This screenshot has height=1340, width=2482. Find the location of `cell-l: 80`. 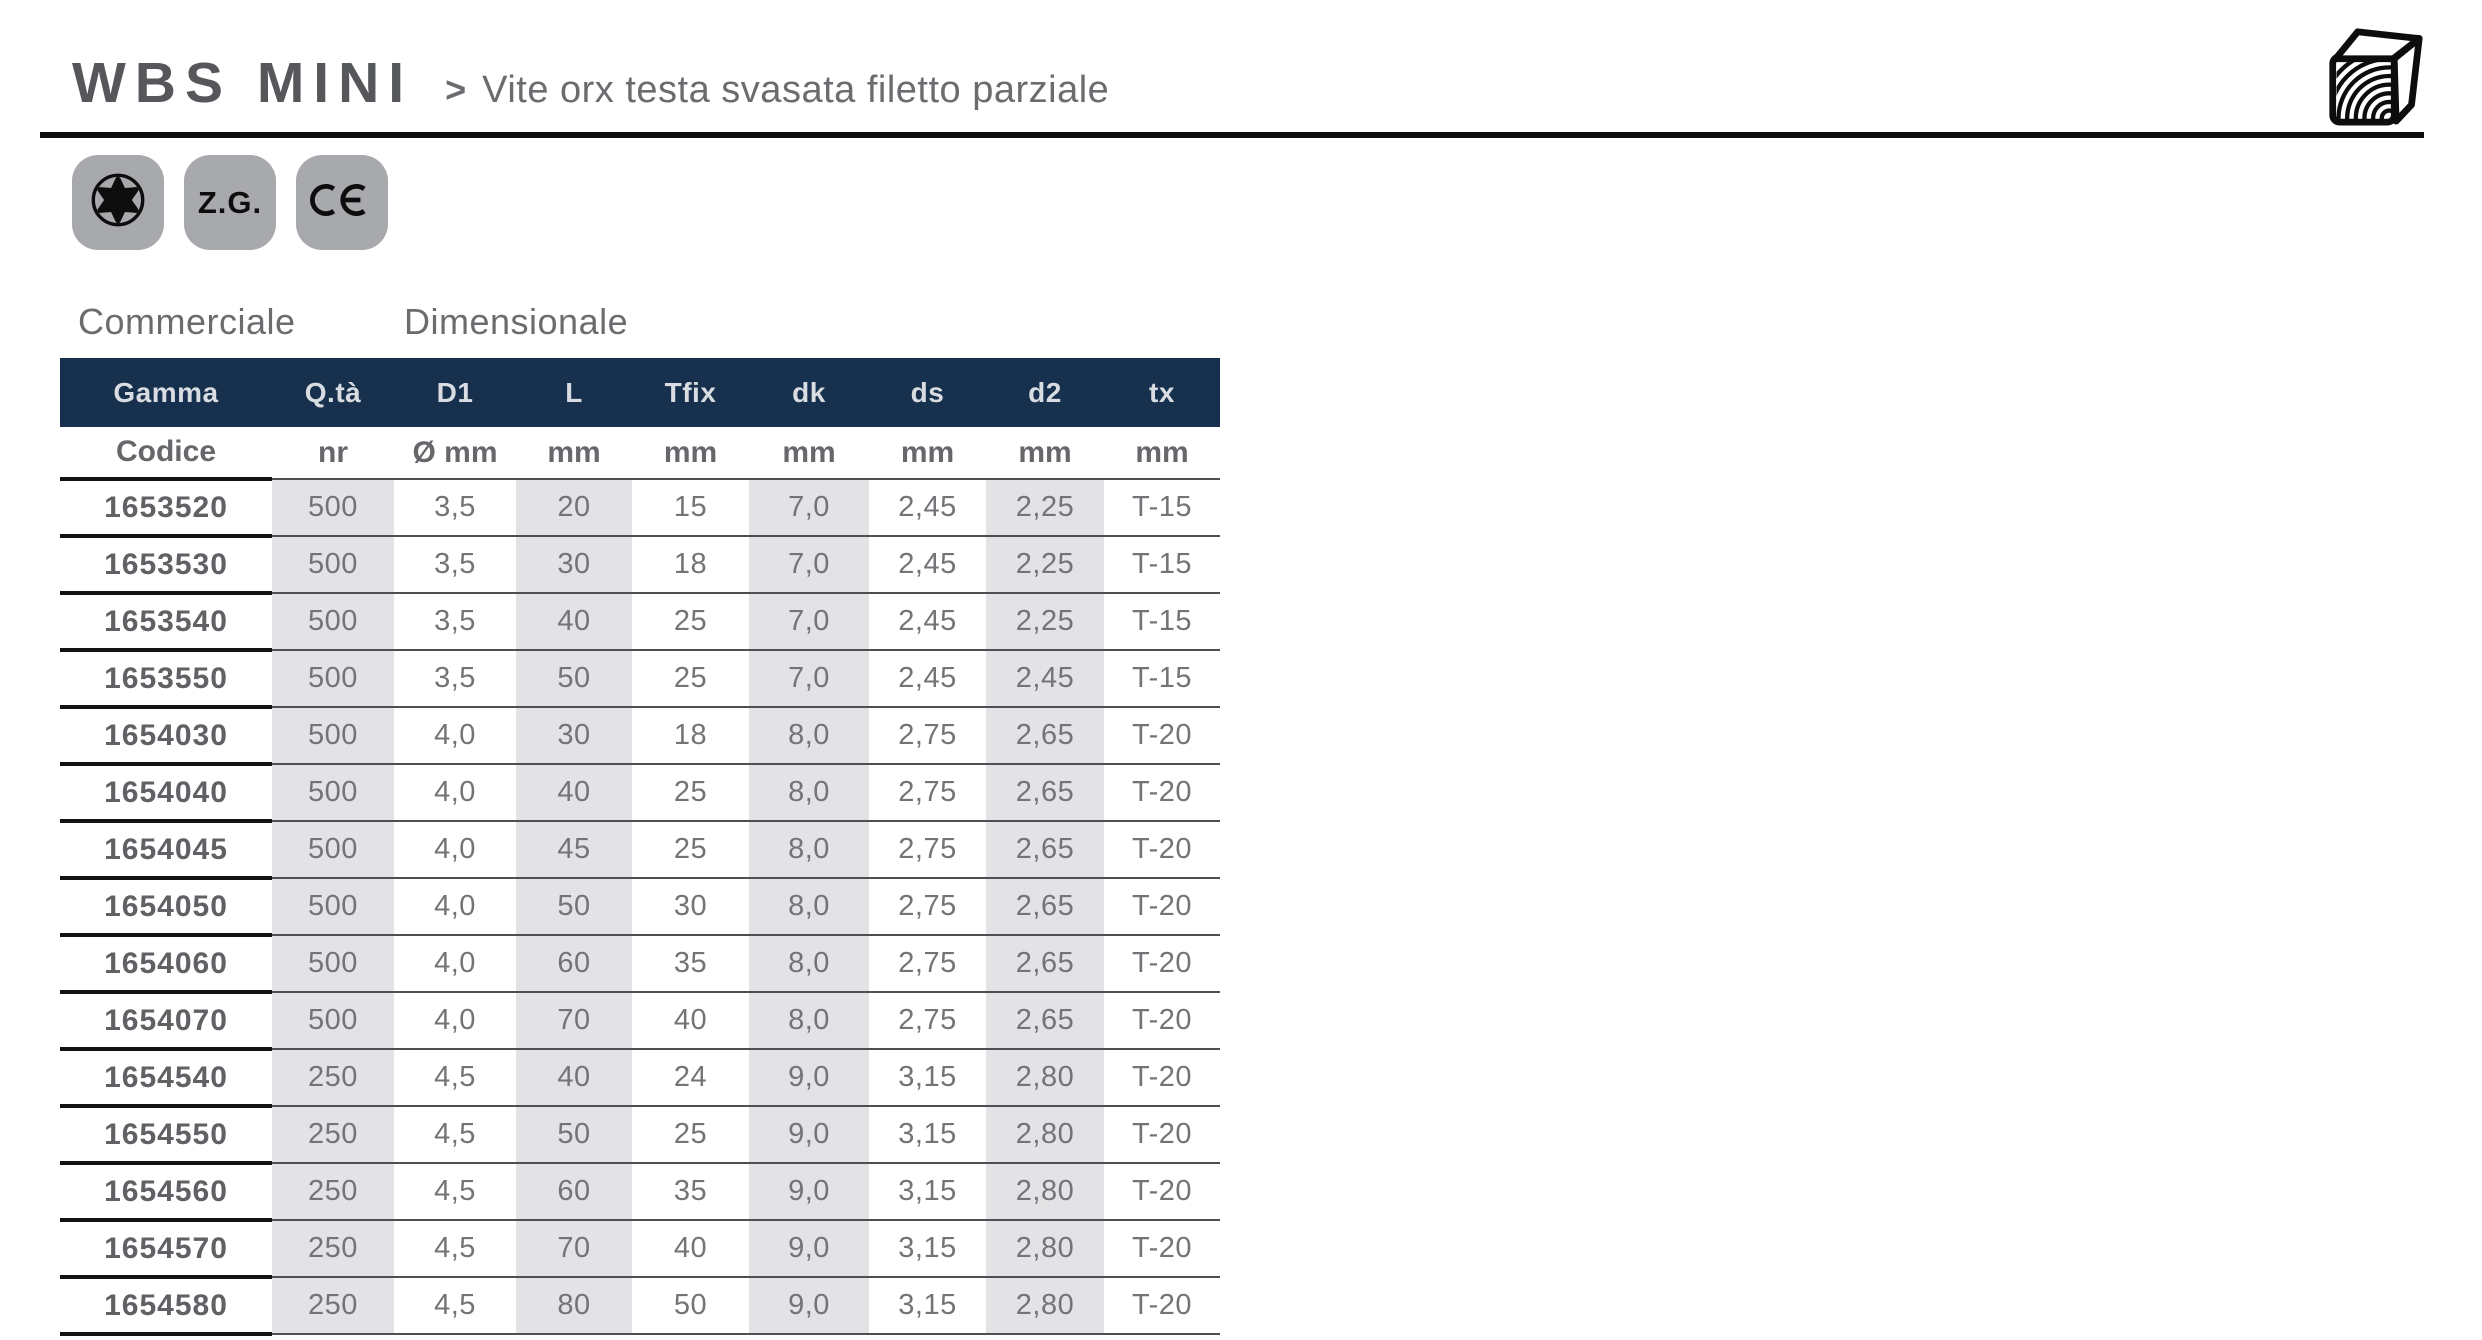

cell-l: 80 is located at coordinates (574, 1306).